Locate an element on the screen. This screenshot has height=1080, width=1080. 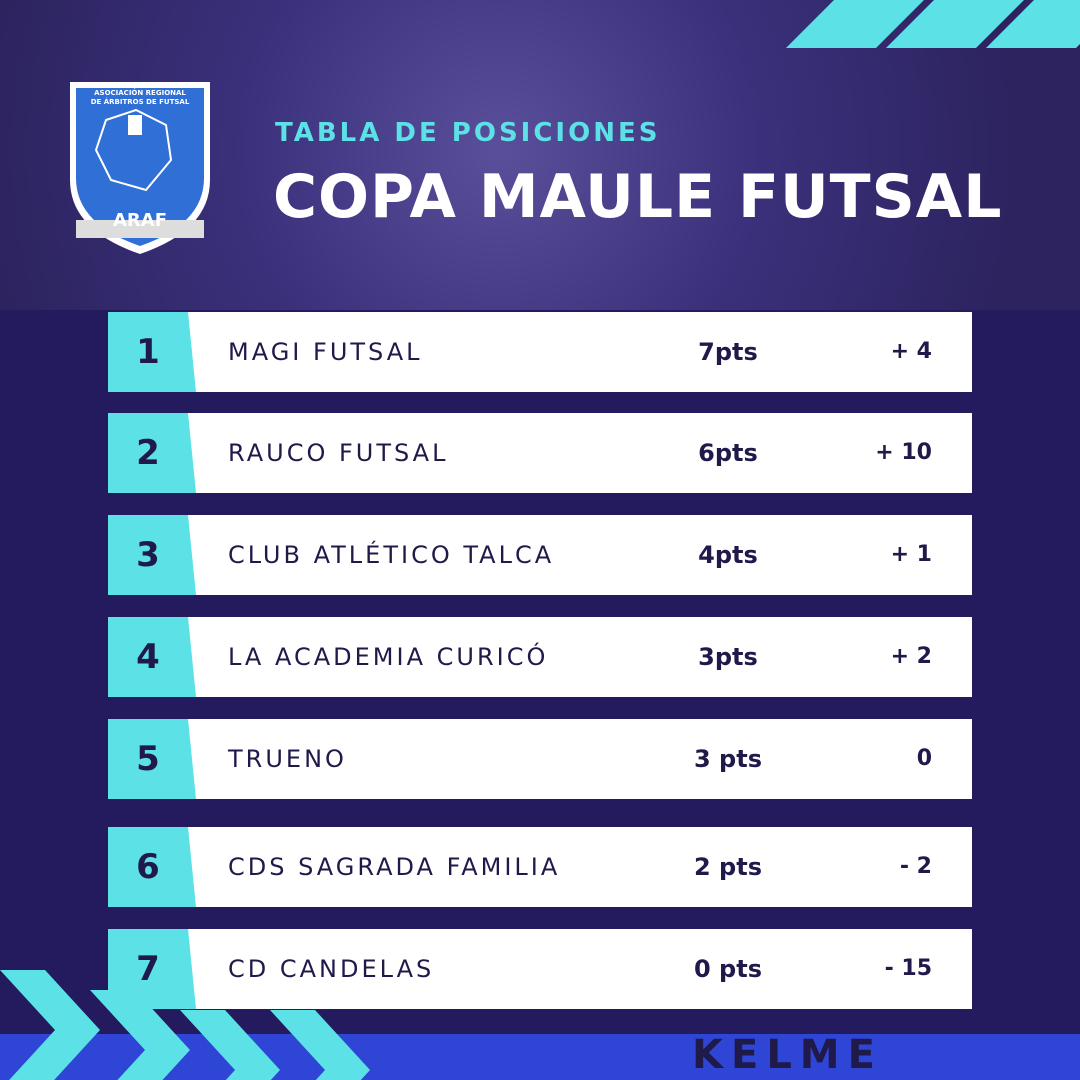
table-row: 6 CDS SAGRADA FAMILIA 2 pts - 2 is located at coordinates (540, 867).